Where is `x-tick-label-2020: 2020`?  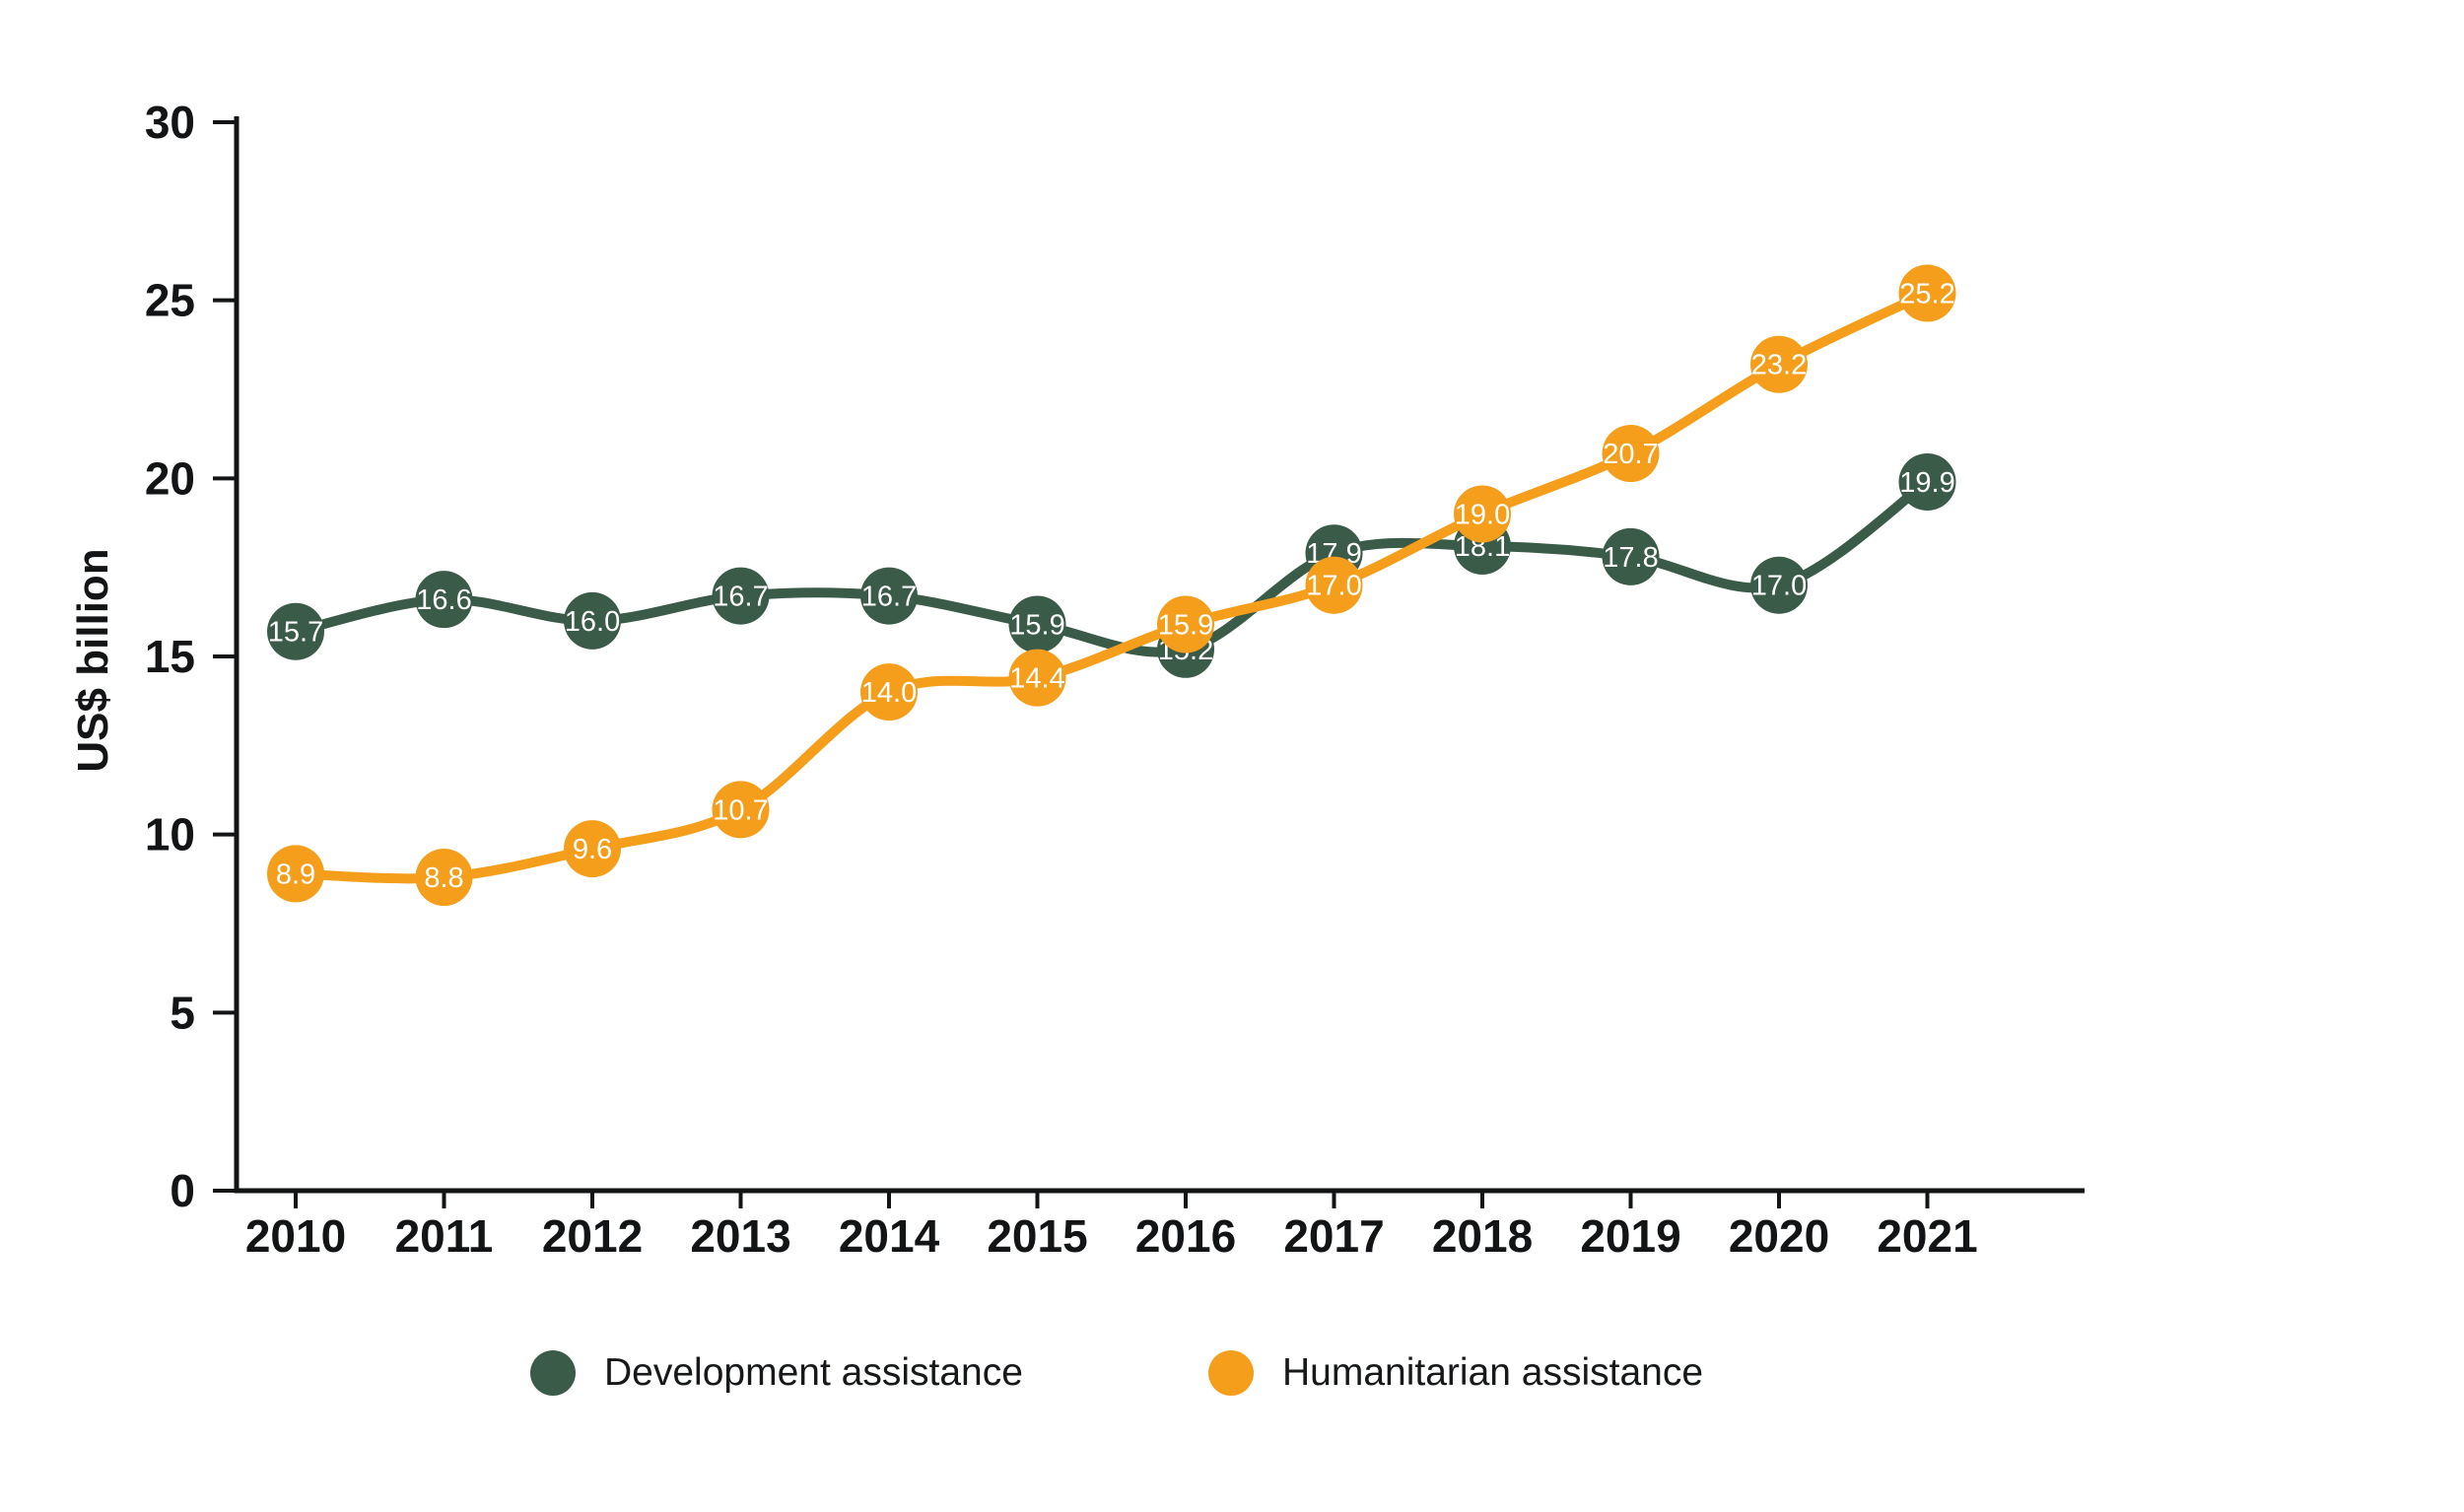 x-tick-label-2020: 2020 is located at coordinates (1779, 1236).